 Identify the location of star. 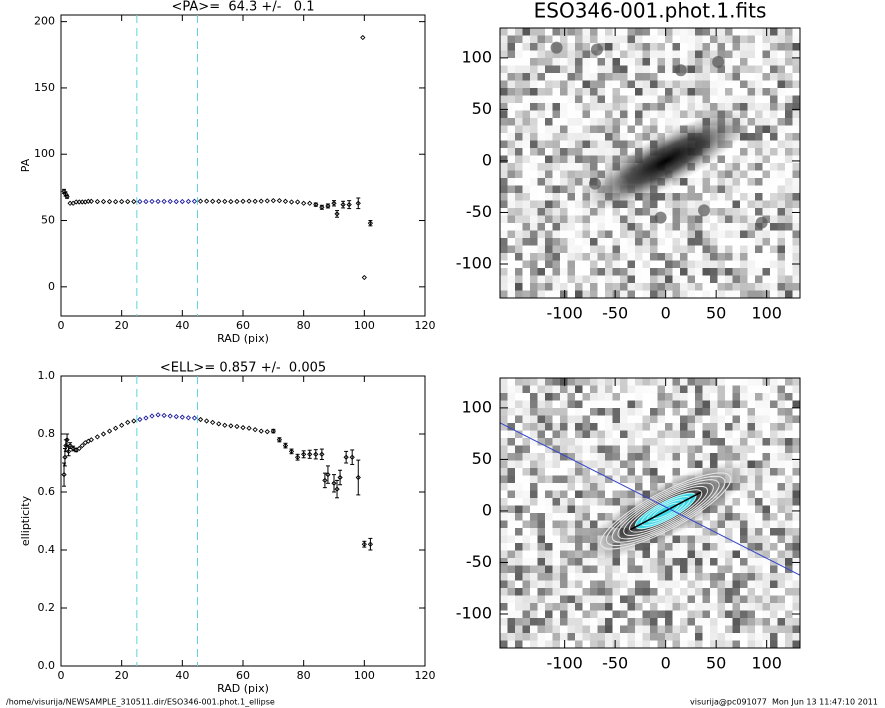
(660, 217).